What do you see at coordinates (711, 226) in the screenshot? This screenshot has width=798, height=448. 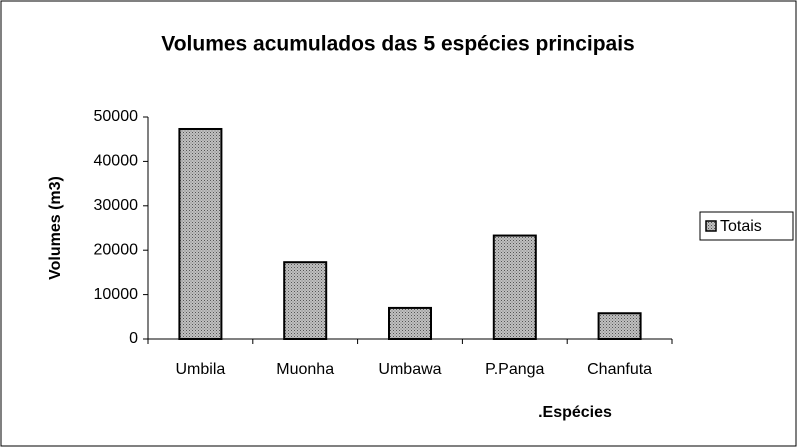 I see `legend-swatch` at bounding box center [711, 226].